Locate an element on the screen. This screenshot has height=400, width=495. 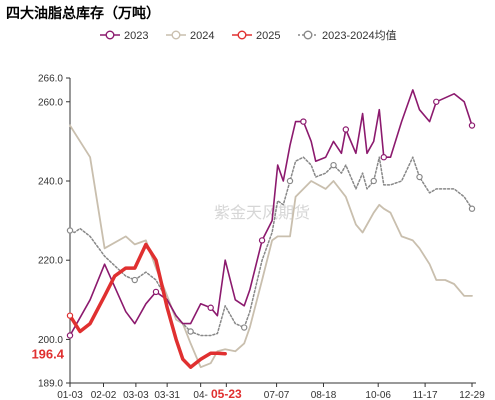
x-tick-label: 11-17 is located at coordinates (425, 395).